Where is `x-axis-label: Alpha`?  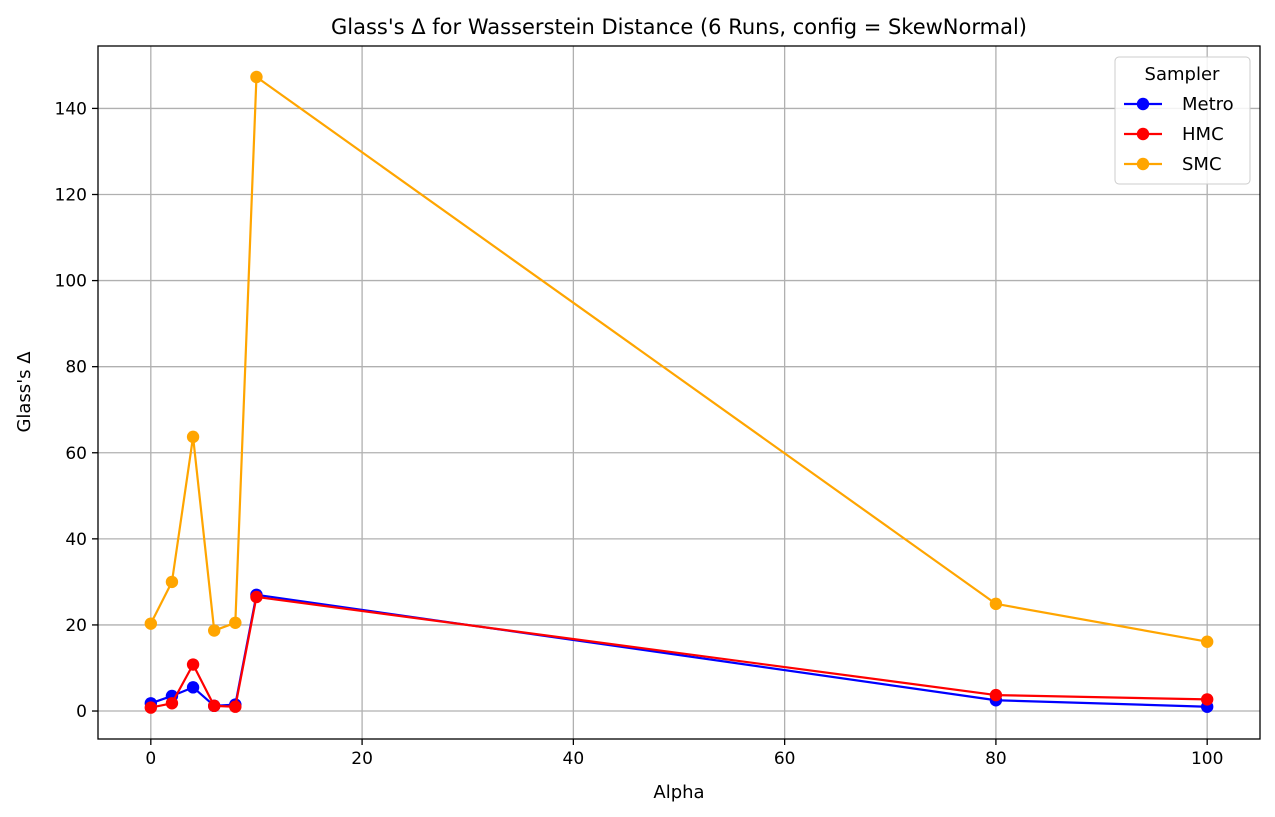 x-axis-label: Alpha is located at coordinates (678, 792).